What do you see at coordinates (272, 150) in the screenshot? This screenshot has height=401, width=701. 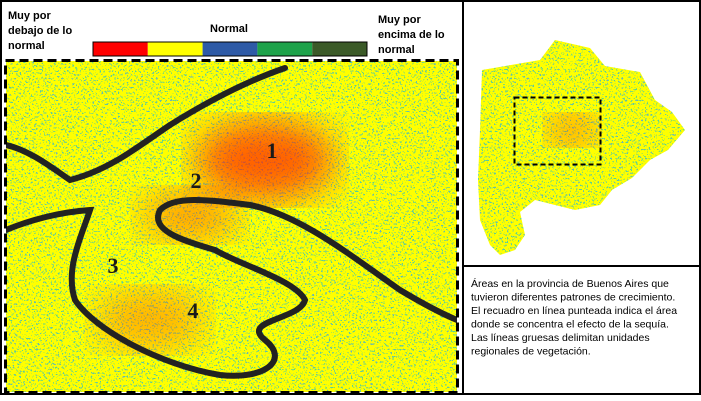 I see `region-label: 1` at bounding box center [272, 150].